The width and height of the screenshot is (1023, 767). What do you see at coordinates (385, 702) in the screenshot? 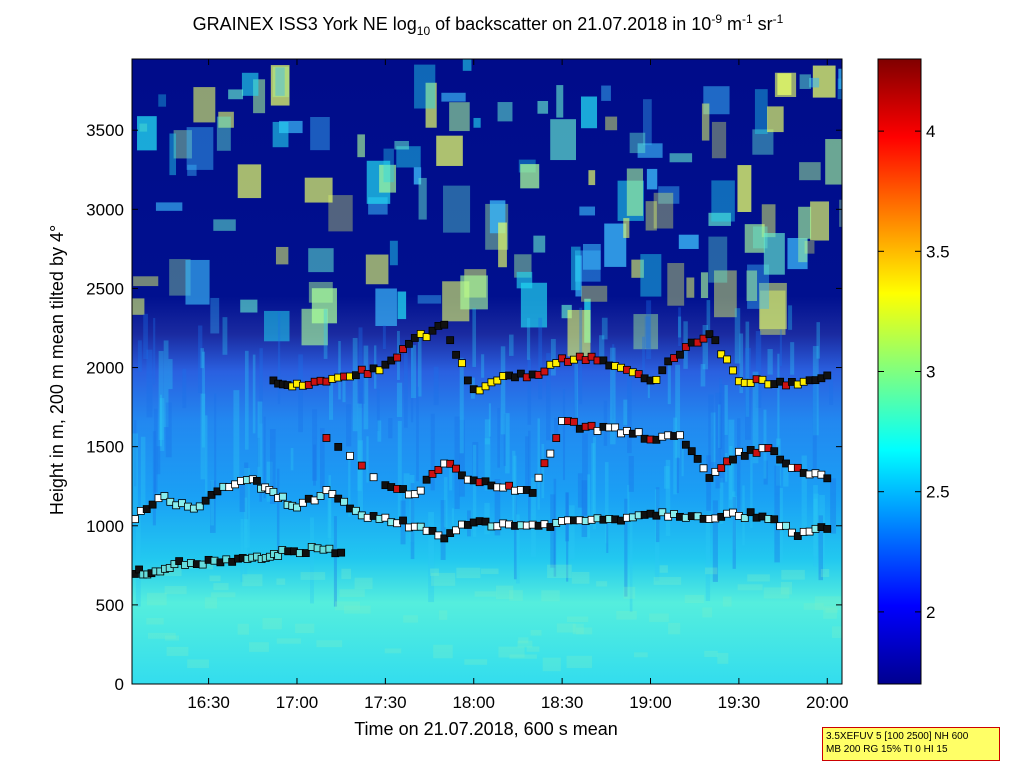
I see `x-tick-label: 17:30` at bounding box center [385, 702].